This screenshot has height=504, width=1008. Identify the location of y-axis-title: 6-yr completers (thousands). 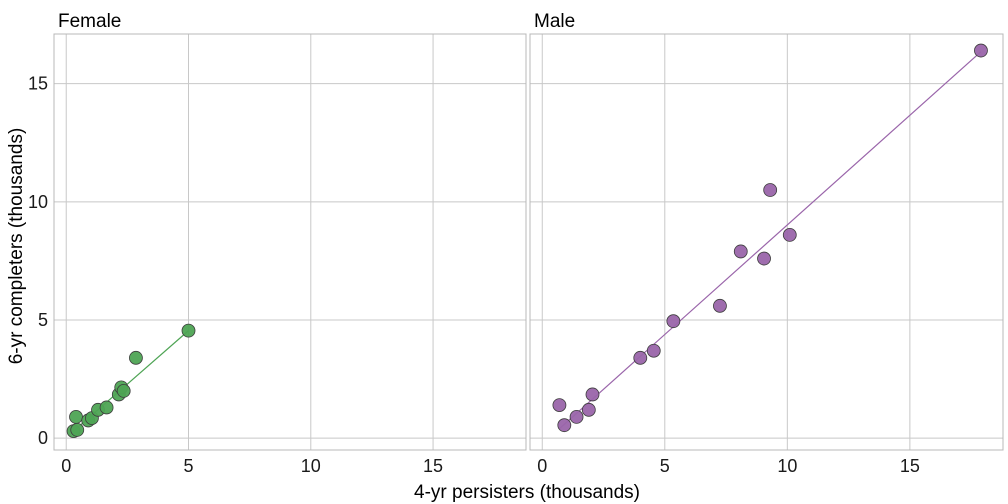
(16, 246).